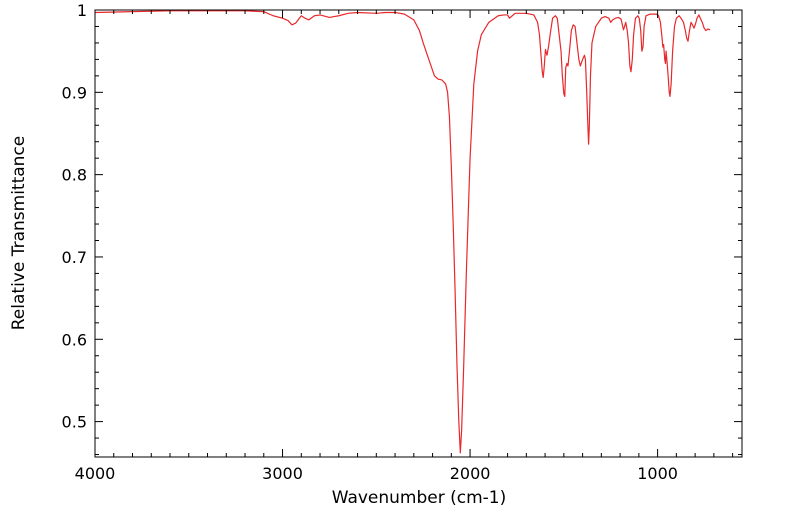  What do you see at coordinates (74, 339) in the screenshot?
I see `y-tick-label: 0.6` at bounding box center [74, 339].